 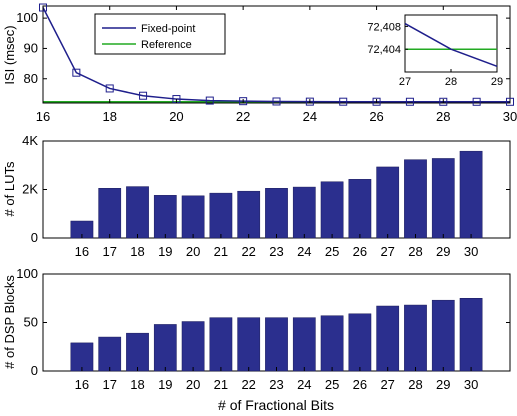 I want to click on dsp-x-tick-label: 29, so click(x=443, y=384).